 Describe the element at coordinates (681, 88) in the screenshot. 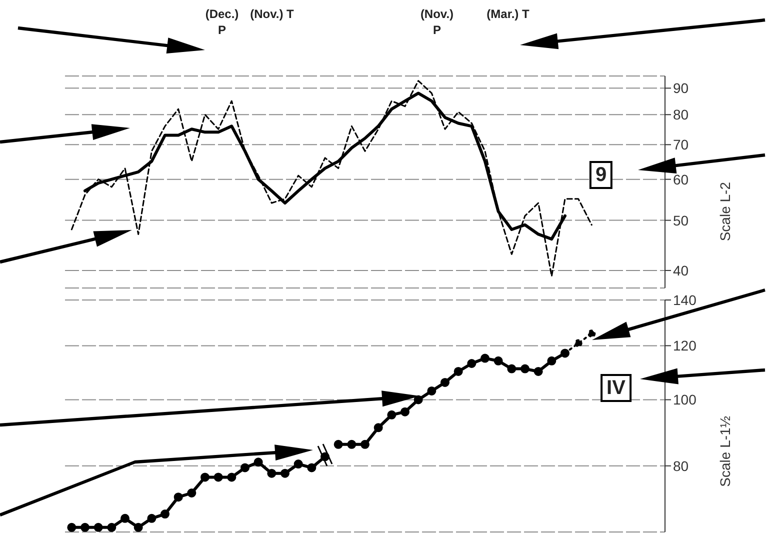

I see `y-tick-label: 90` at that location.